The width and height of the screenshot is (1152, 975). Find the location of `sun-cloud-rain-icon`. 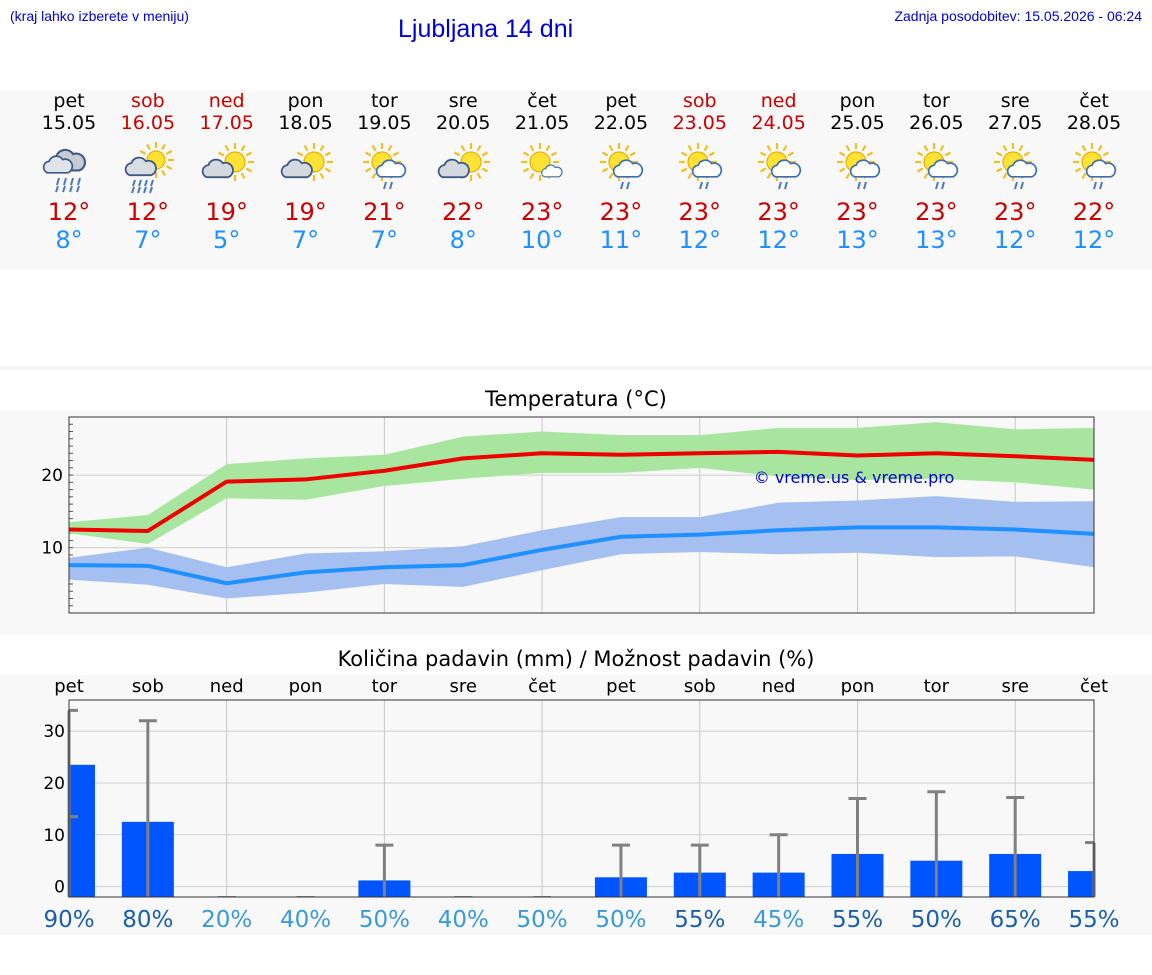

sun-cloud-rain-icon is located at coordinates (149, 168).